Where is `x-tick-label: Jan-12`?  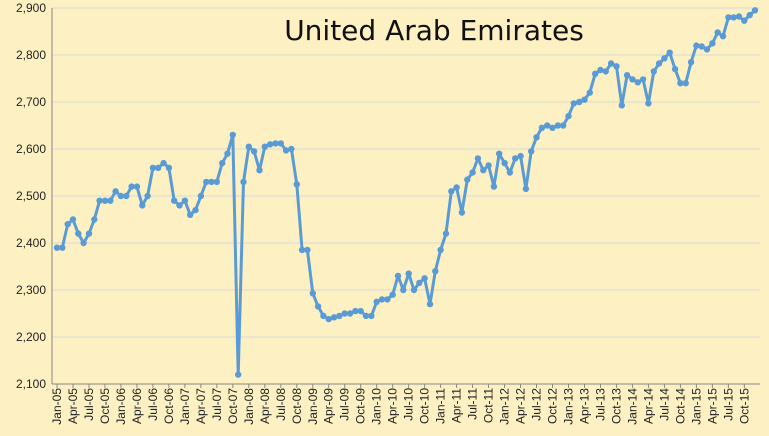
x-tick-label: Jan-12 is located at coordinates (505, 406).